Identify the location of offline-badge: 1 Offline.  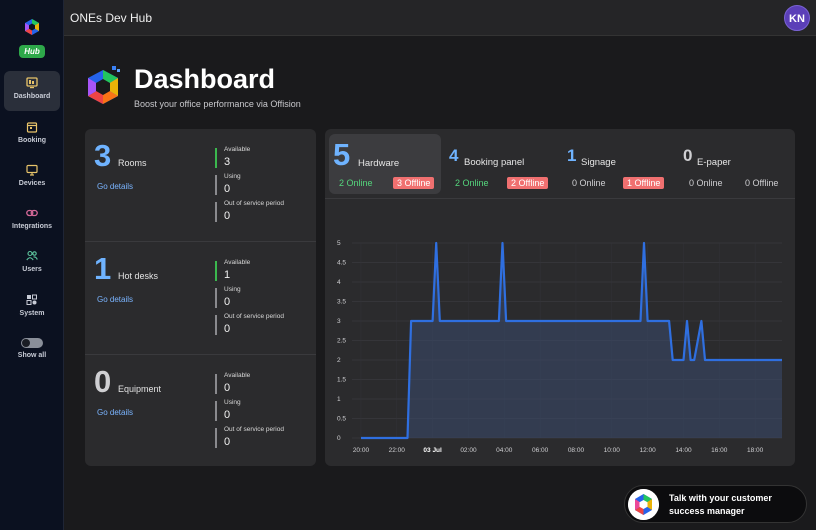
(644, 183).